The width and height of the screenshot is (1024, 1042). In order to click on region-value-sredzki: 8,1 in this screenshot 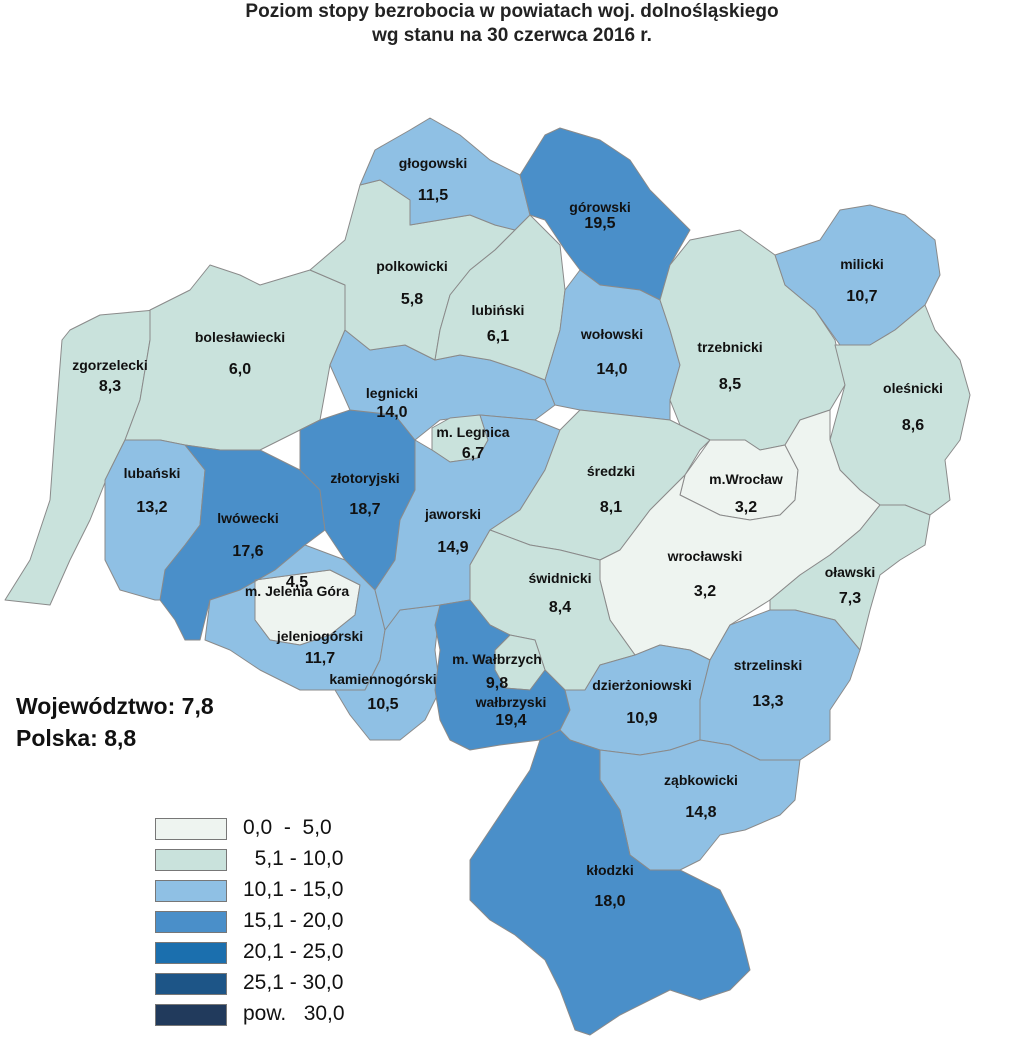, I will do `click(611, 507)`.